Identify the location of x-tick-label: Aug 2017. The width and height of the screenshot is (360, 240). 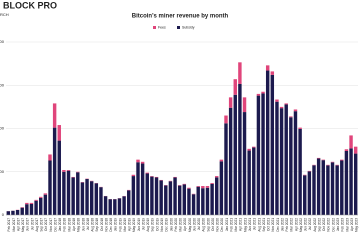
(37, 225).